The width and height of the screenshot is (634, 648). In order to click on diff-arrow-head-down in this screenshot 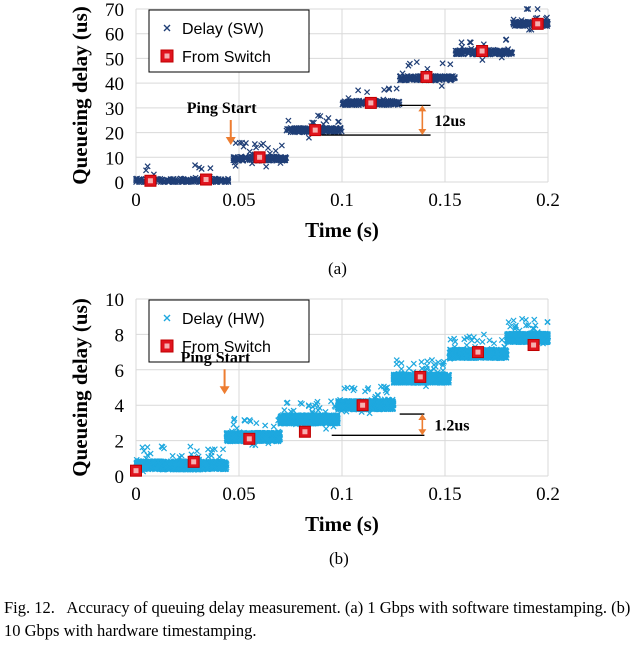, I will do `click(422, 132)`.